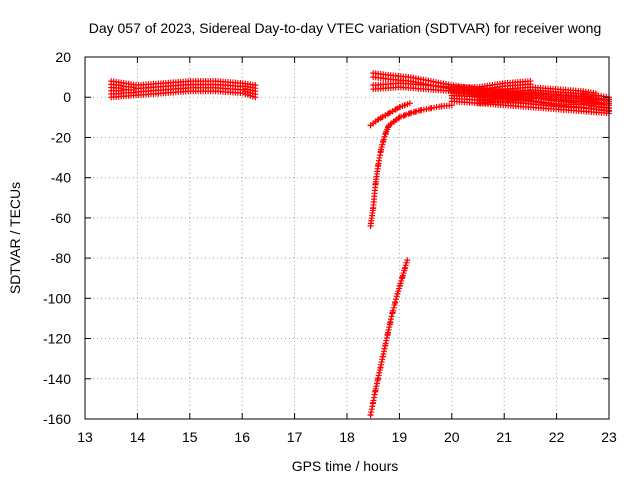  What do you see at coordinates (504, 437) in the screenshot?
I see `x-tick-label: 21` at bounding box center [504, 437].